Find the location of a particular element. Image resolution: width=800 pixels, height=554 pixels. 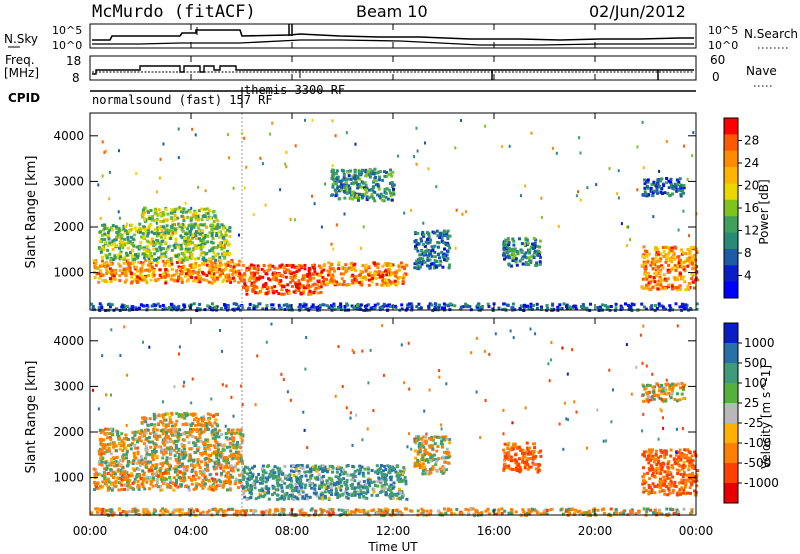

colorbar-swatch is located at coordinates (731, 192).